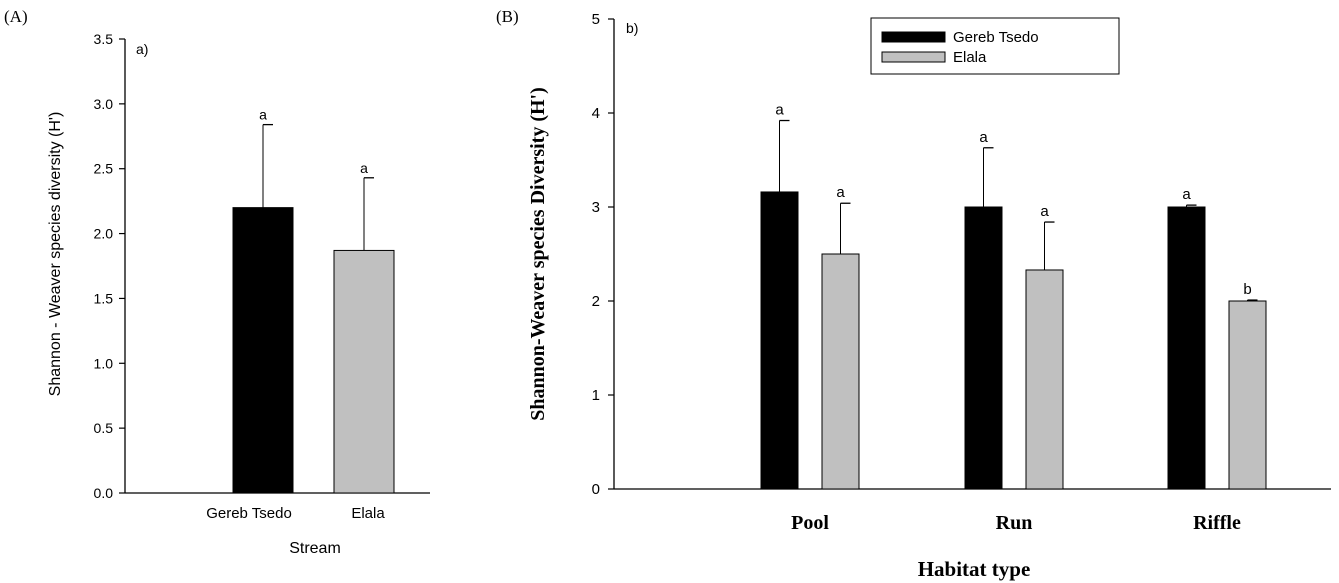  What do you see at coordinates (104, 298) in the screenshot?
I see `chart-a-y-tick-label-3: 1.5` at bounding box center [104, 298].